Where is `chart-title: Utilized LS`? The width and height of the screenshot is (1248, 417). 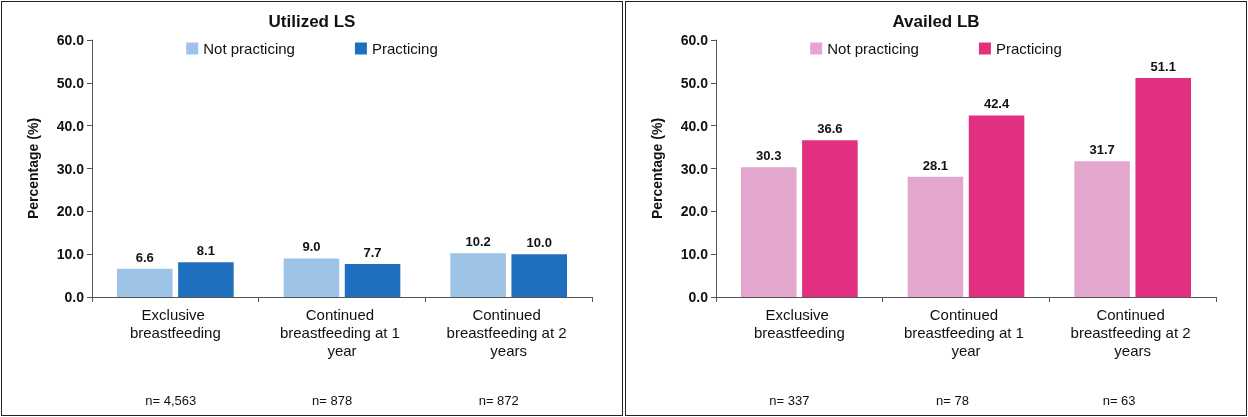
chart-title: Utilized LS is located at coordinates (312, 21).